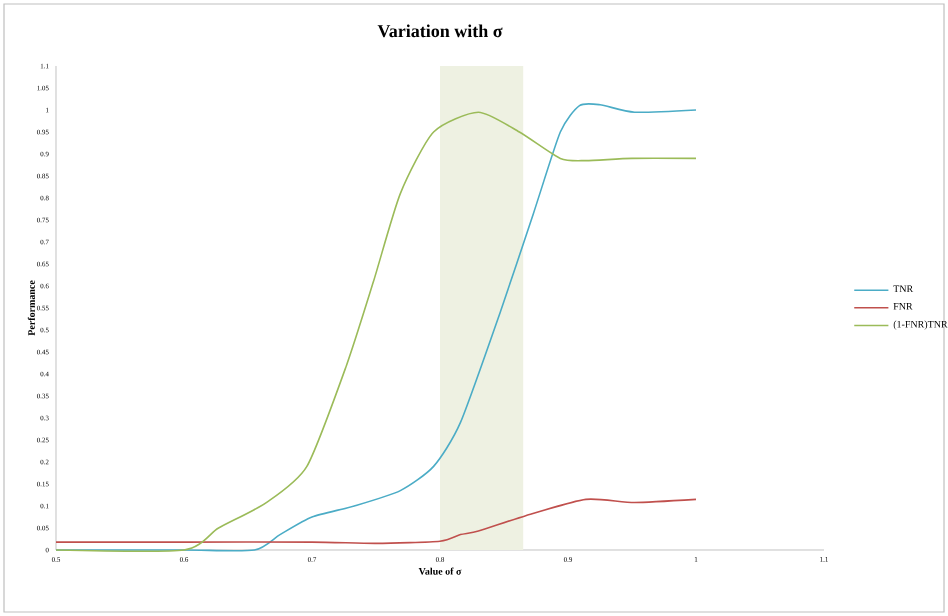 Image resolution: width=948 pixels, height=616 pixels. I want to click on chart-title: Variation with σ, so click(440, 31).